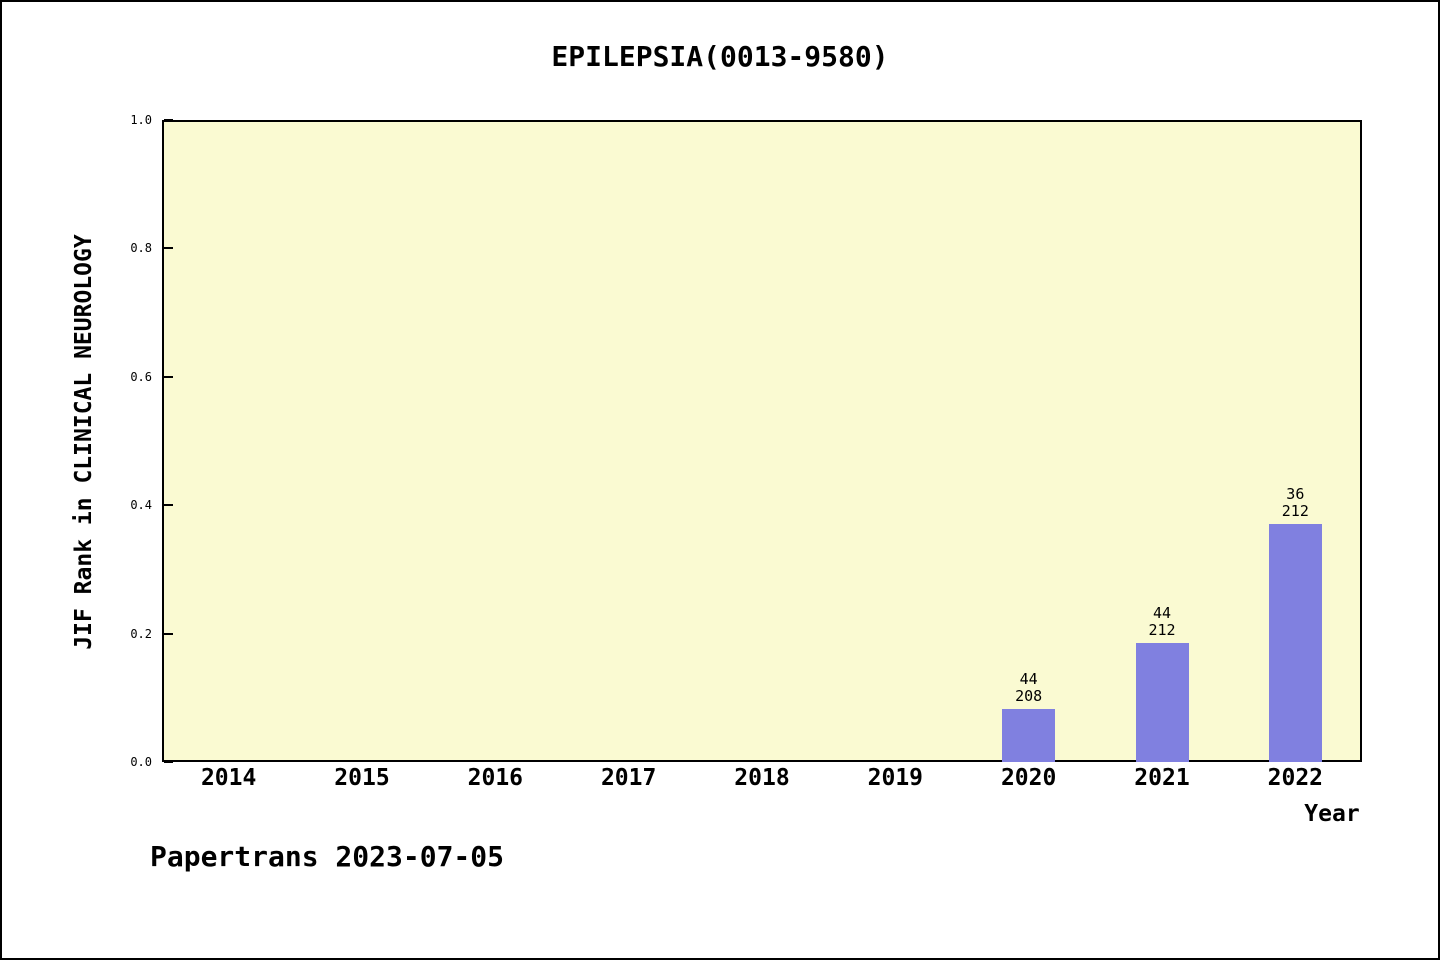  What do you see at coordinates (84, 442) in the screenshot?
I see `y-axis-label: JIF Rank in CLINICAL NEUROLOGY` at bounding box center [84, 442].